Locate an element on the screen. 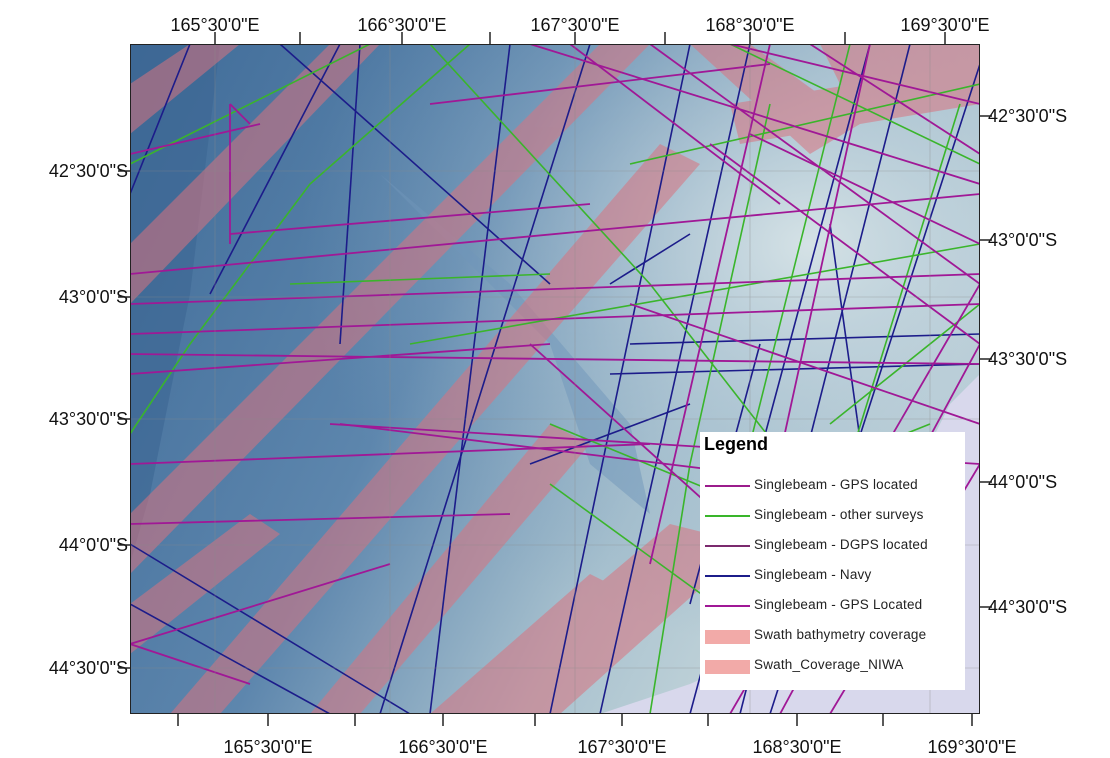 The height and width of the screenshot is (758, 1110). bottom-lon-label: 169°30'0"E is located at coordinates (972, 747).